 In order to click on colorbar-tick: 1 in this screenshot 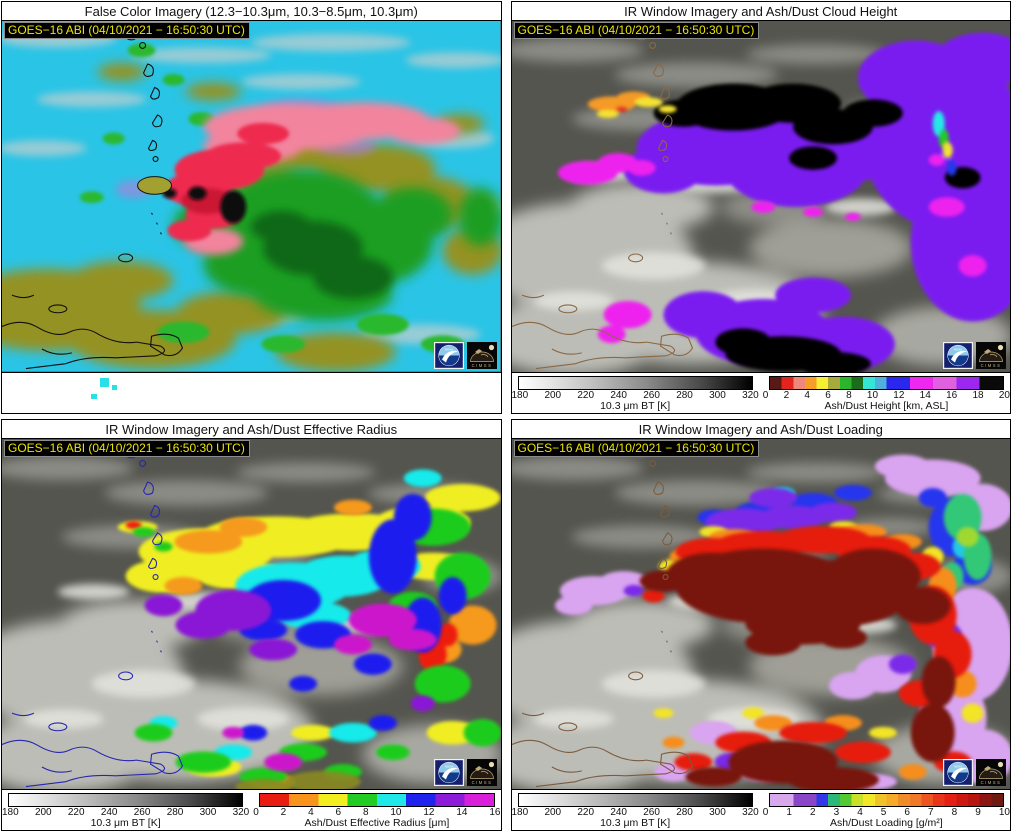, I will do `click(789, 812)`.